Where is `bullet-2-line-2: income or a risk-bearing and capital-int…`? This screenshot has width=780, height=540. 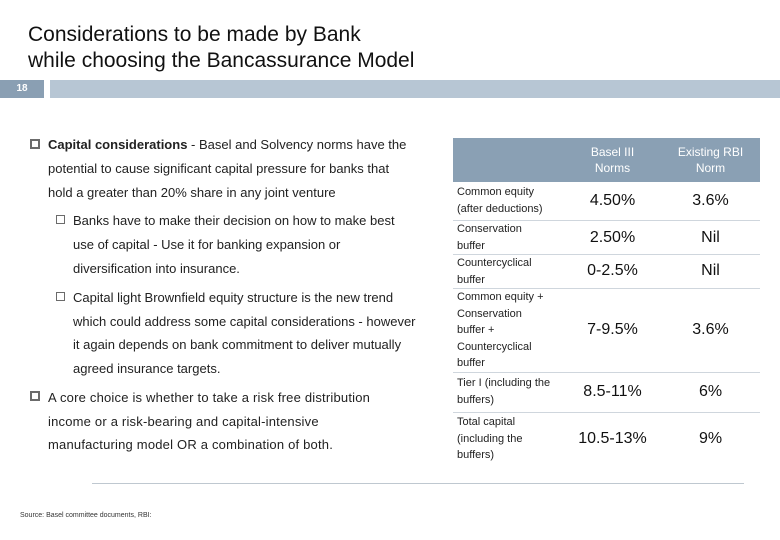
bullet-2-line-2: income or a risk-bearing and capital-int… is located at coordinates (183, 421).